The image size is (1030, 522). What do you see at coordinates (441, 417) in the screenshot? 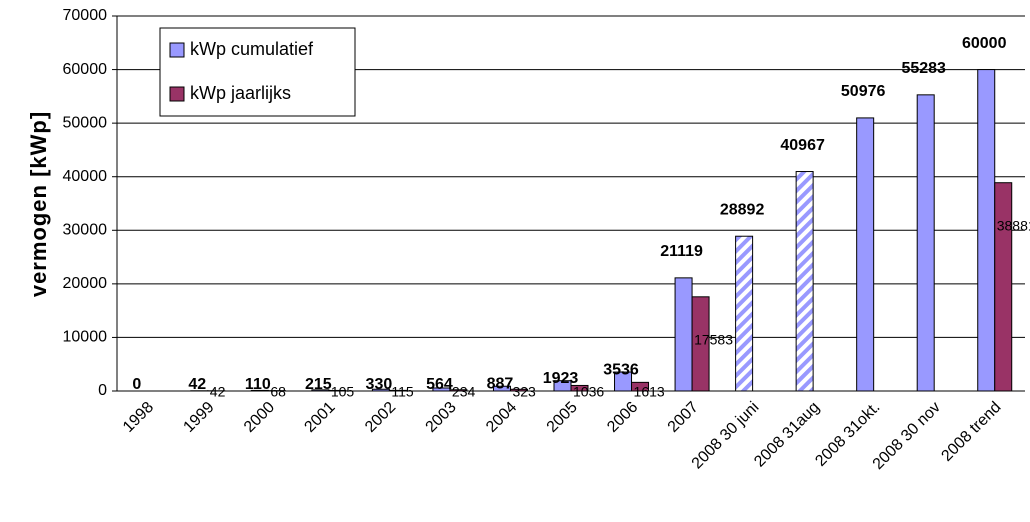
I see `x-tick-label: 2003` at bounding box center [441, 417].